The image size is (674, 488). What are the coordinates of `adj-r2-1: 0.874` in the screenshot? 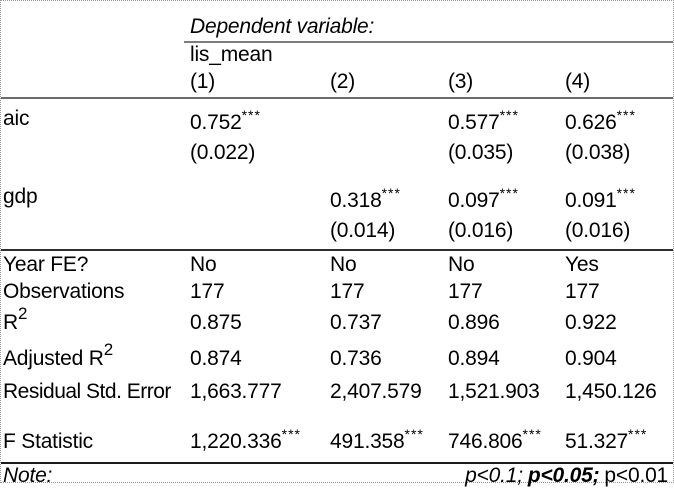 It's located at (216, 358).